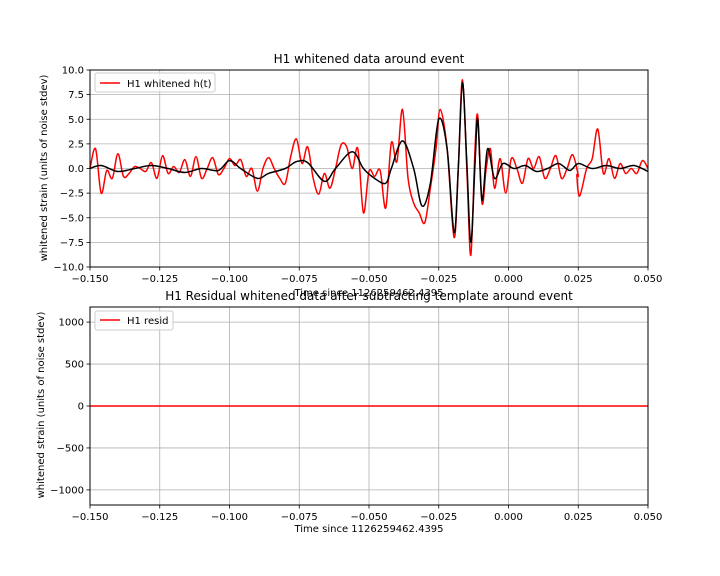  I want to click on y-tick-label: 5.0, so click(76, 120).